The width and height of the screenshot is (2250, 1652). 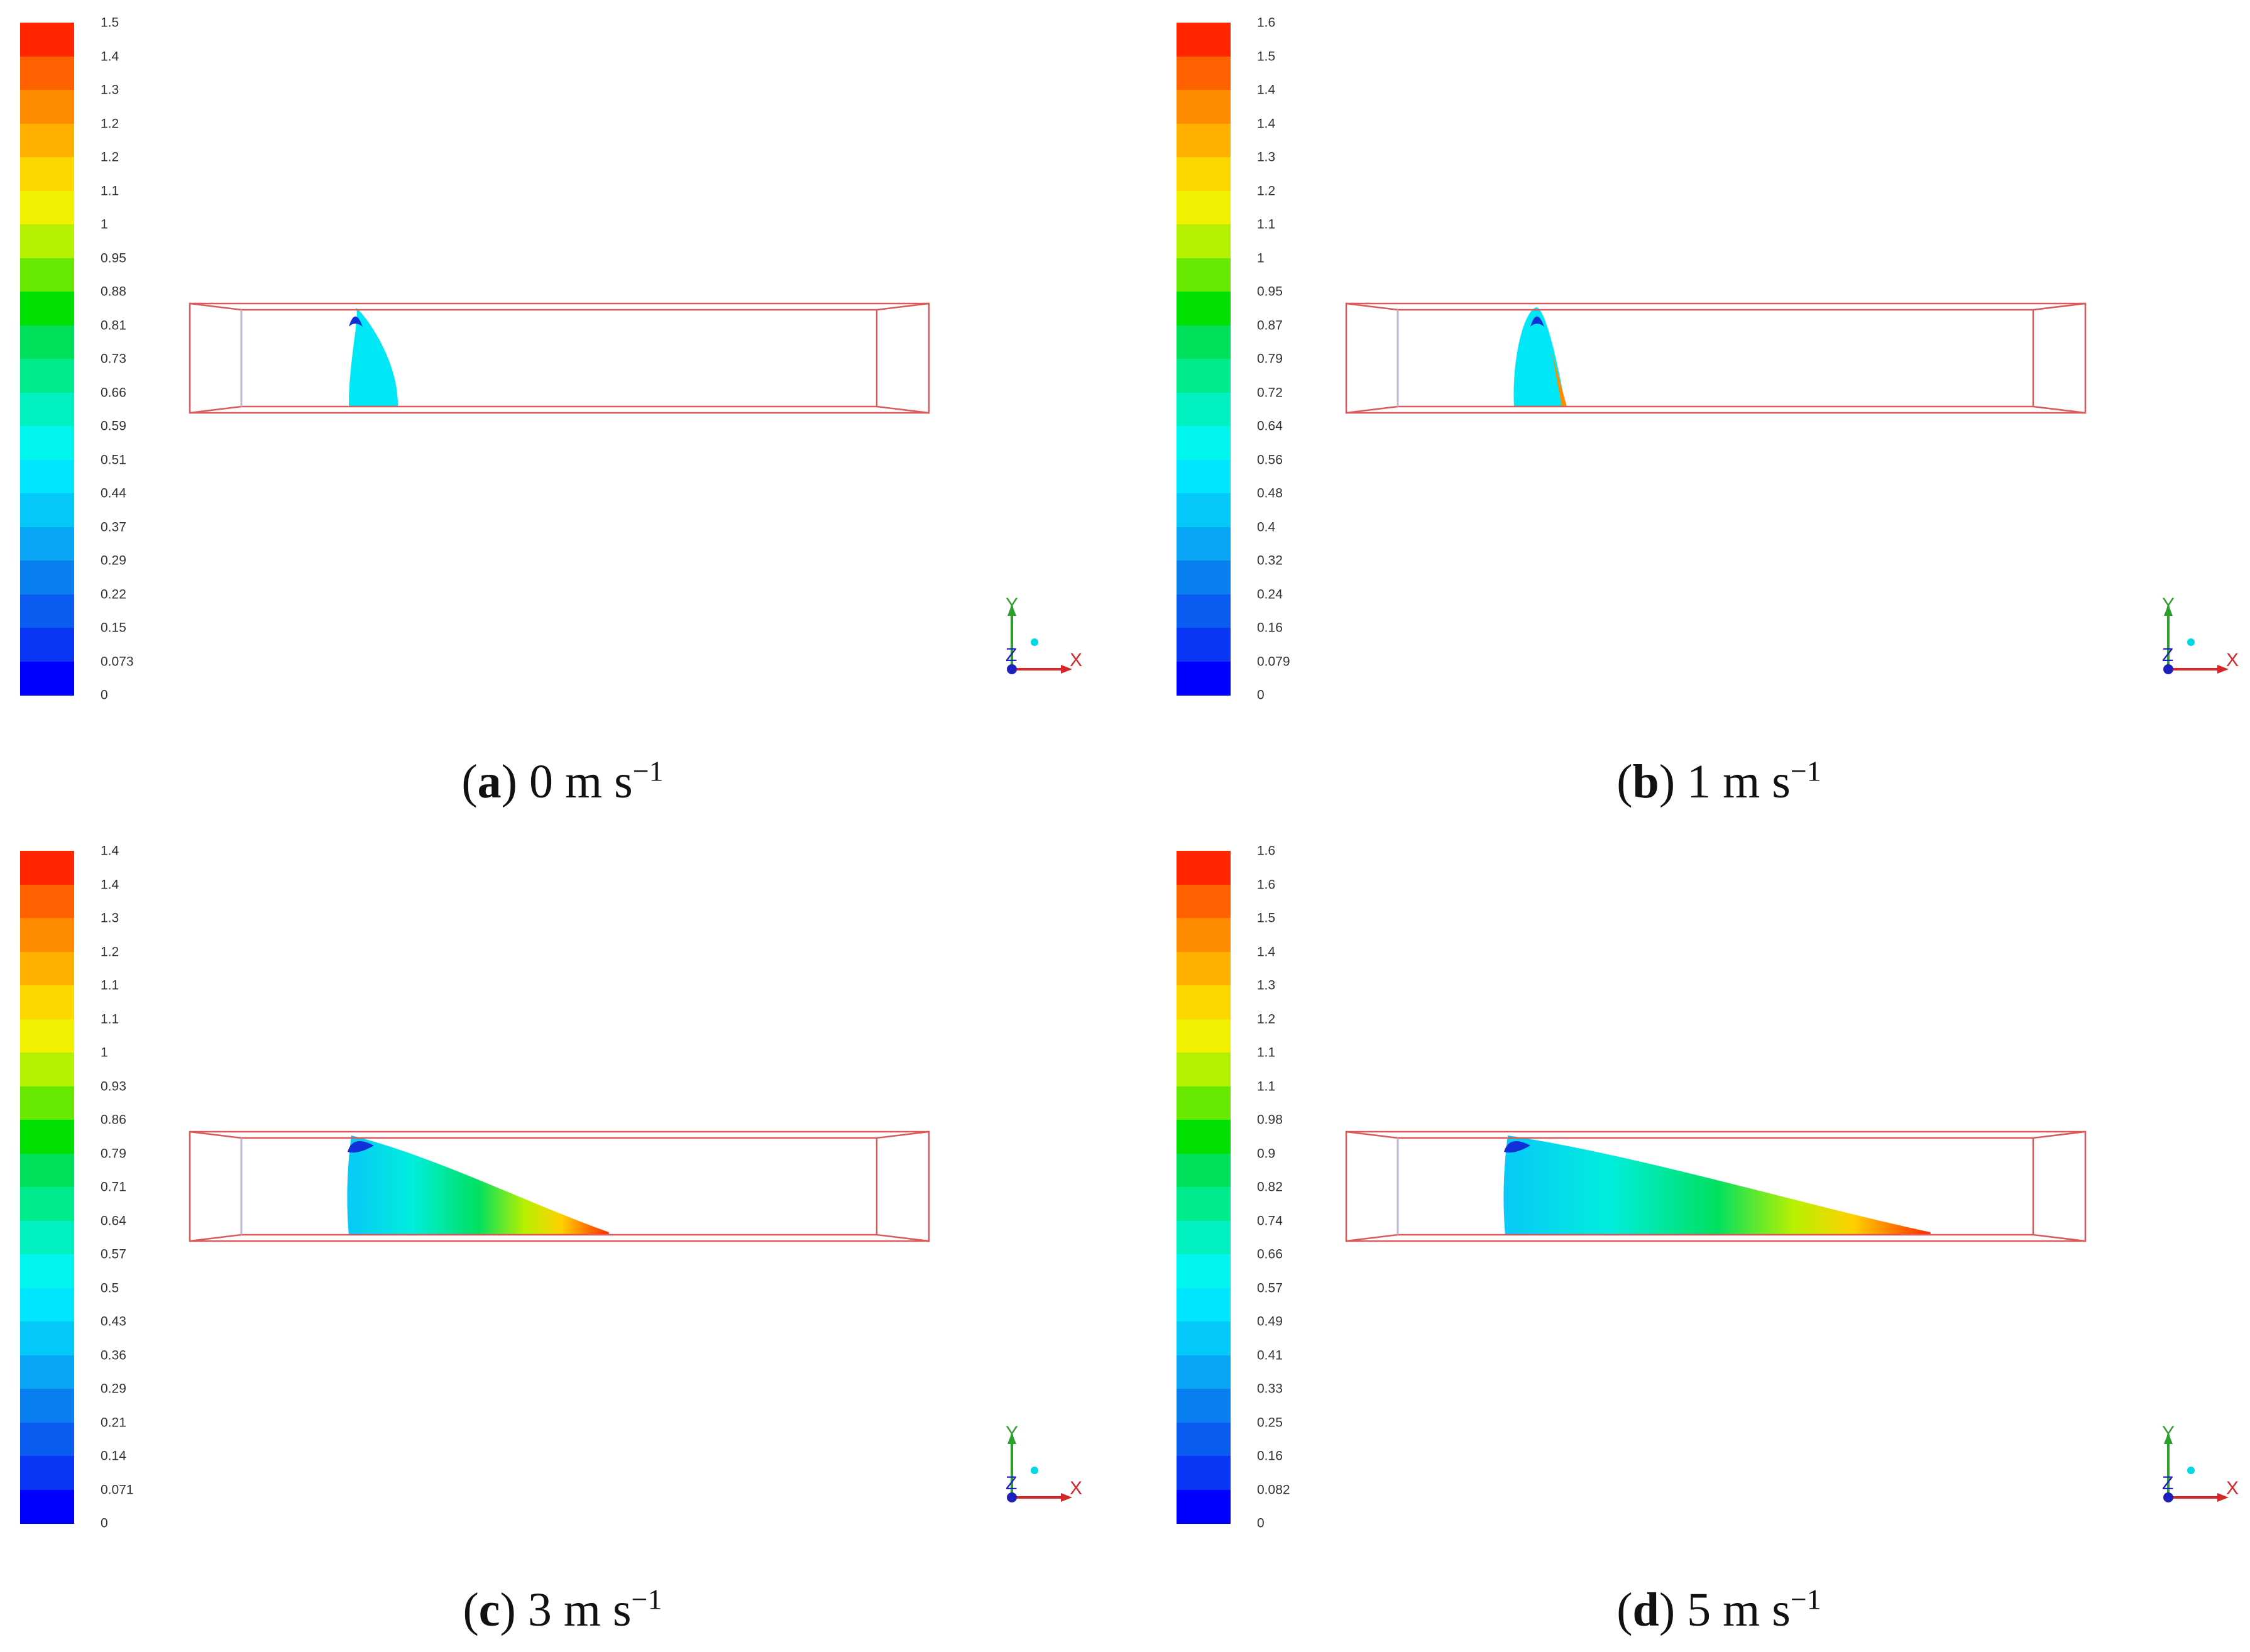 What do you see at coordinates (490, 781) in the screenshot?
I see `panel-letter: a` at bounding box center [490, 781].